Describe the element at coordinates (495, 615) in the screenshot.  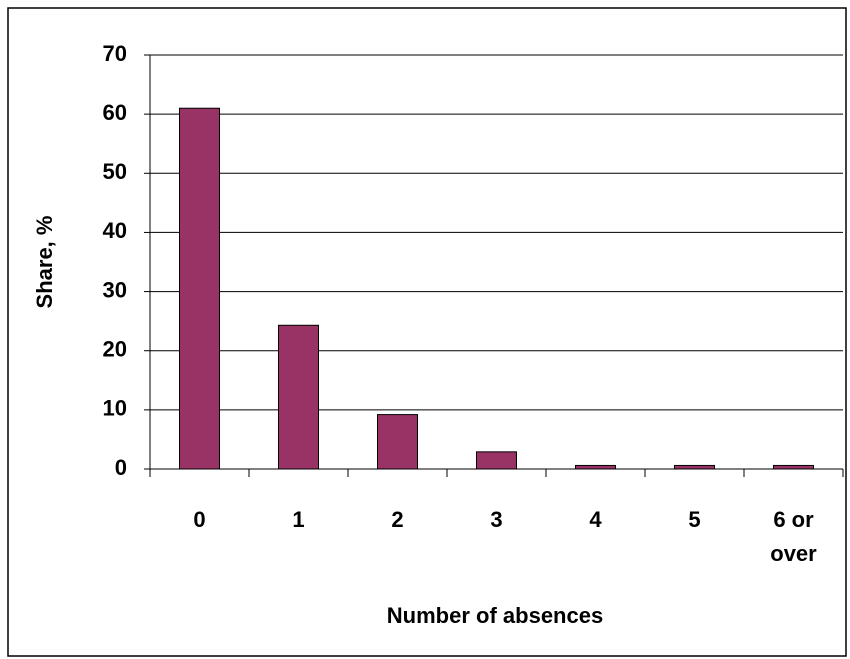
I see `x-axis-title: Number of absences` at that location.